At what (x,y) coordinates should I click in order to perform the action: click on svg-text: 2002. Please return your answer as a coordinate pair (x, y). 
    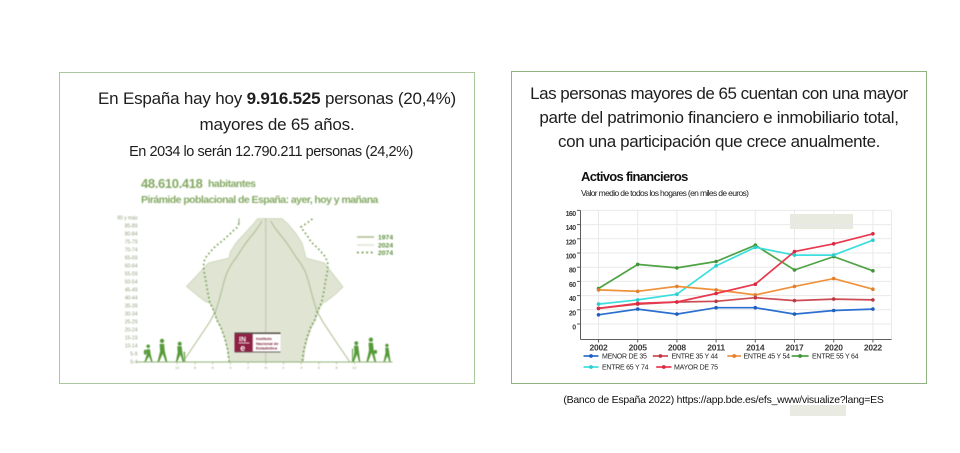
    Looking at the image, I should click on (598, 348).